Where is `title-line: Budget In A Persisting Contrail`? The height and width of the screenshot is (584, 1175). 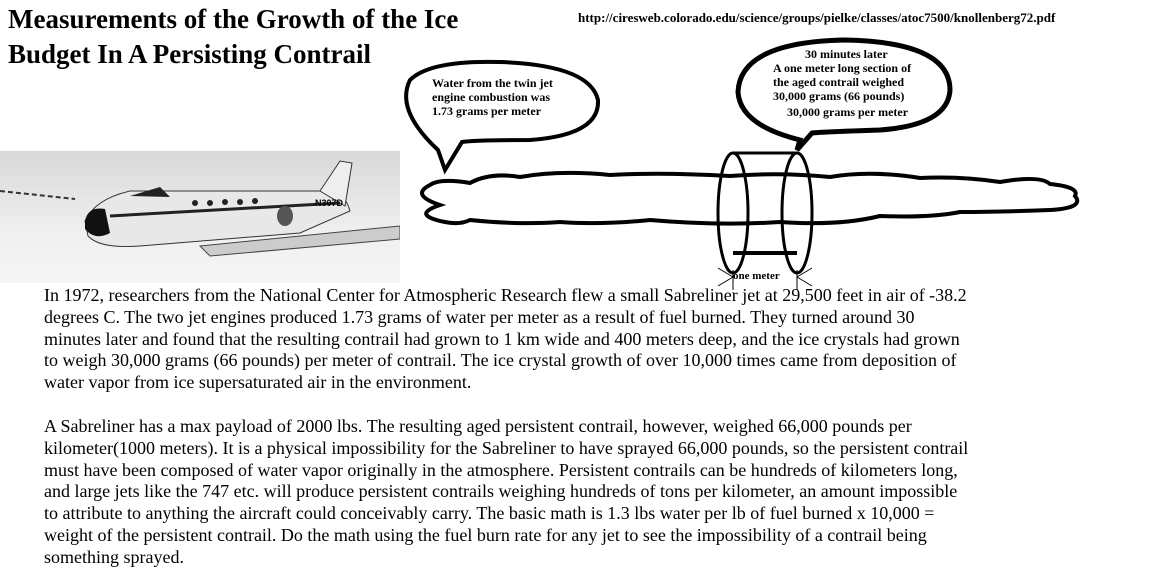 title-line: Budget In A Persisting Contrail is located at coordinates (190, 54).